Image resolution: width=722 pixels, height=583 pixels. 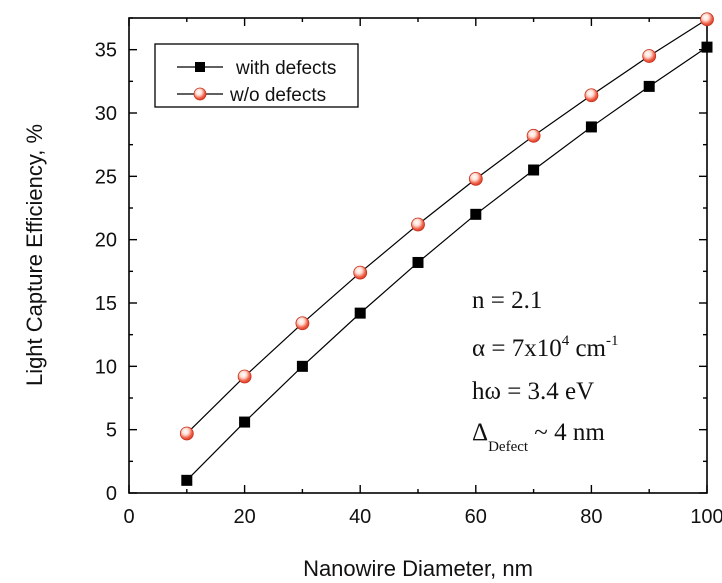 I want to click on x-tick-label: 80, so click(x=591, y=517).